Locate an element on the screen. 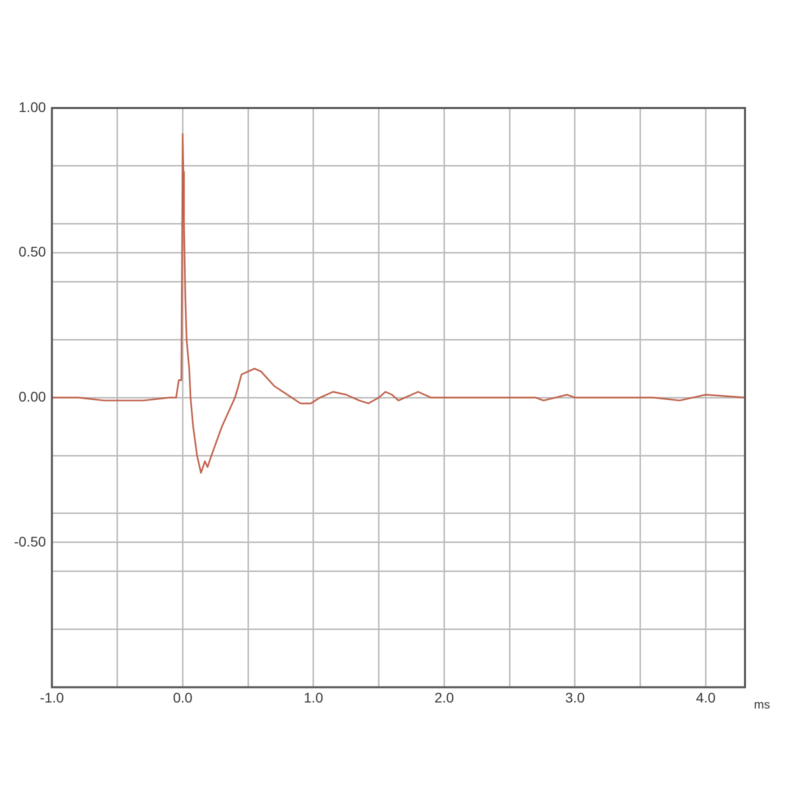  x-tick-label: 4.0 is located at coordinates (706, 697).